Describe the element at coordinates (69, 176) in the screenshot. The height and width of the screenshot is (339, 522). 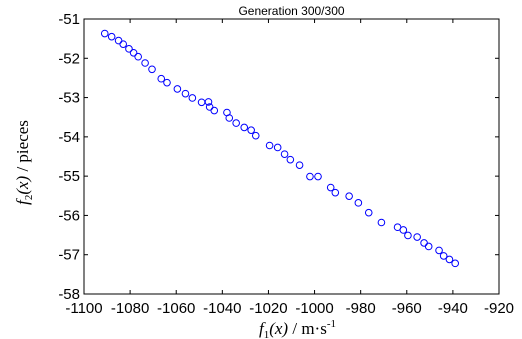
I see `y-tick-label: -55` at that location.